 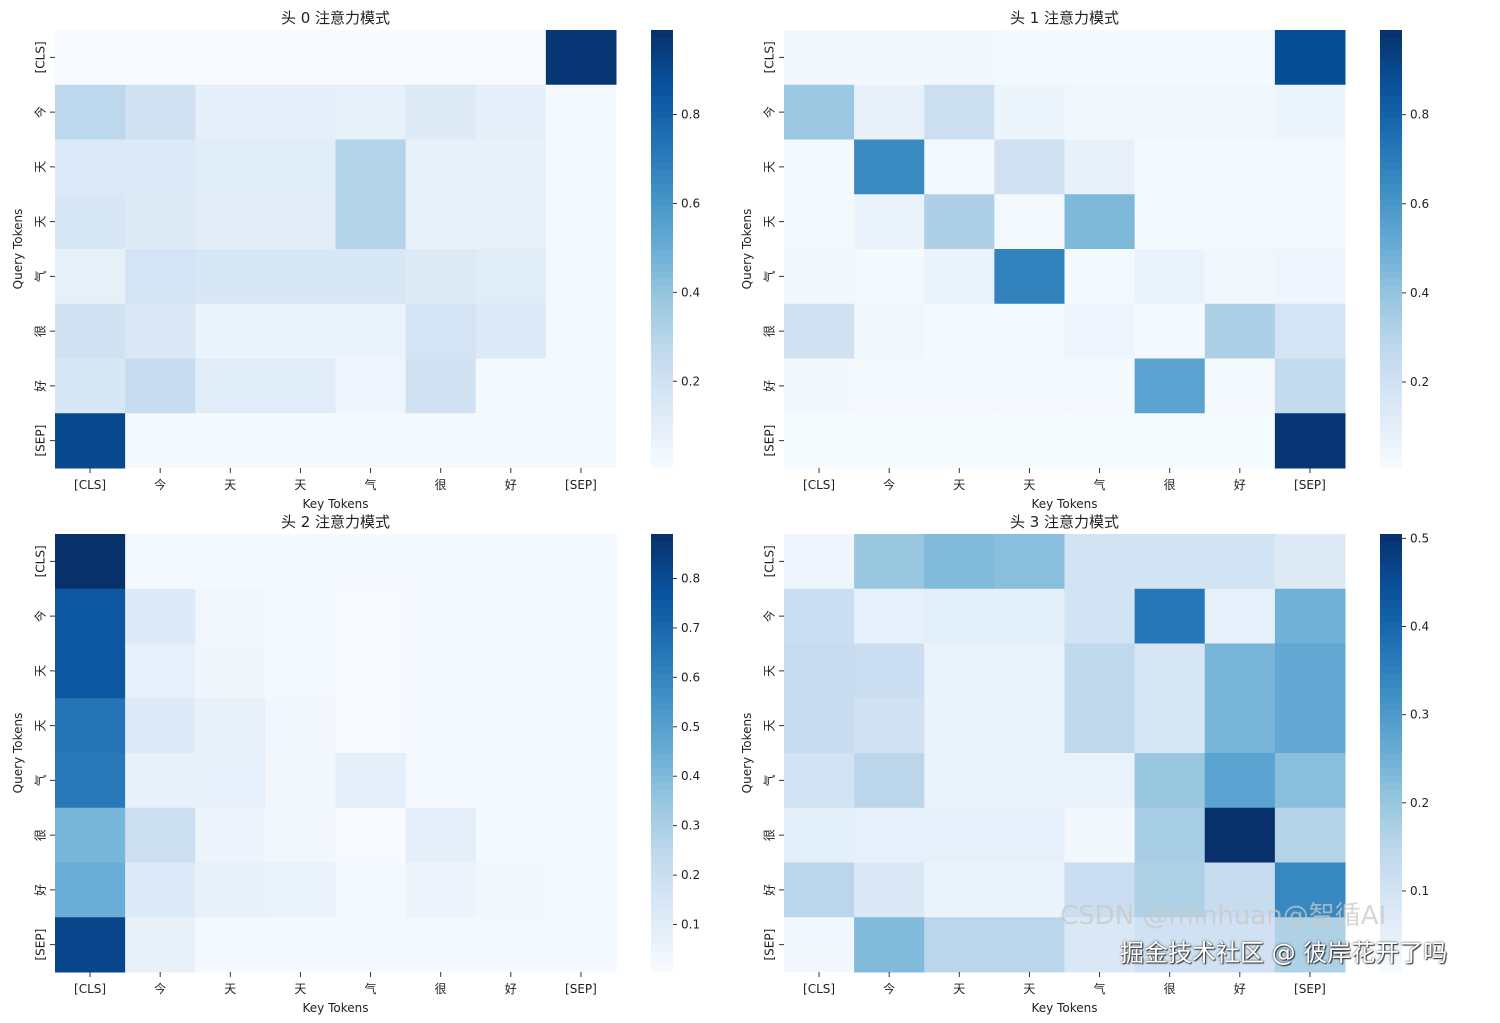 I want to click on colorbar-tick-label: 0.6, so click(x=690, y=677).